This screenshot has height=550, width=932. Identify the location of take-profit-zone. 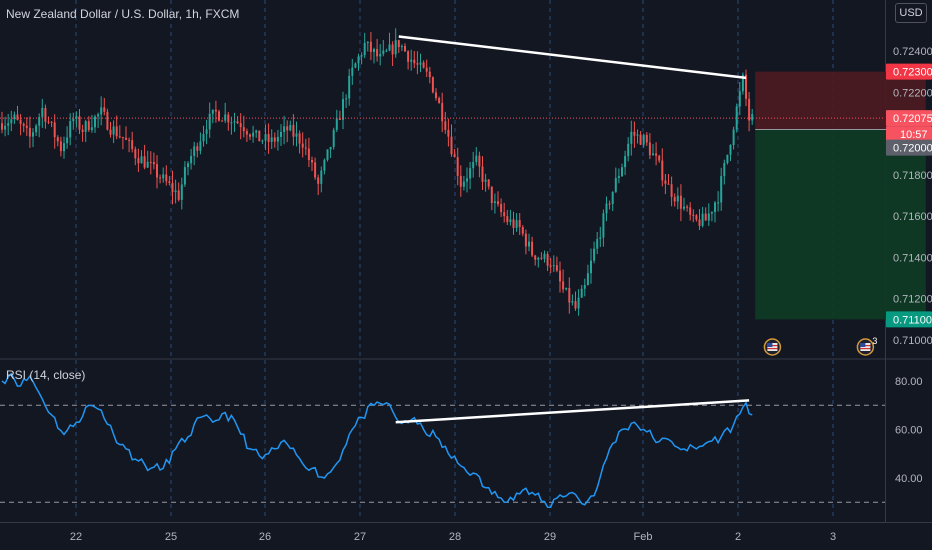
(840, 224).